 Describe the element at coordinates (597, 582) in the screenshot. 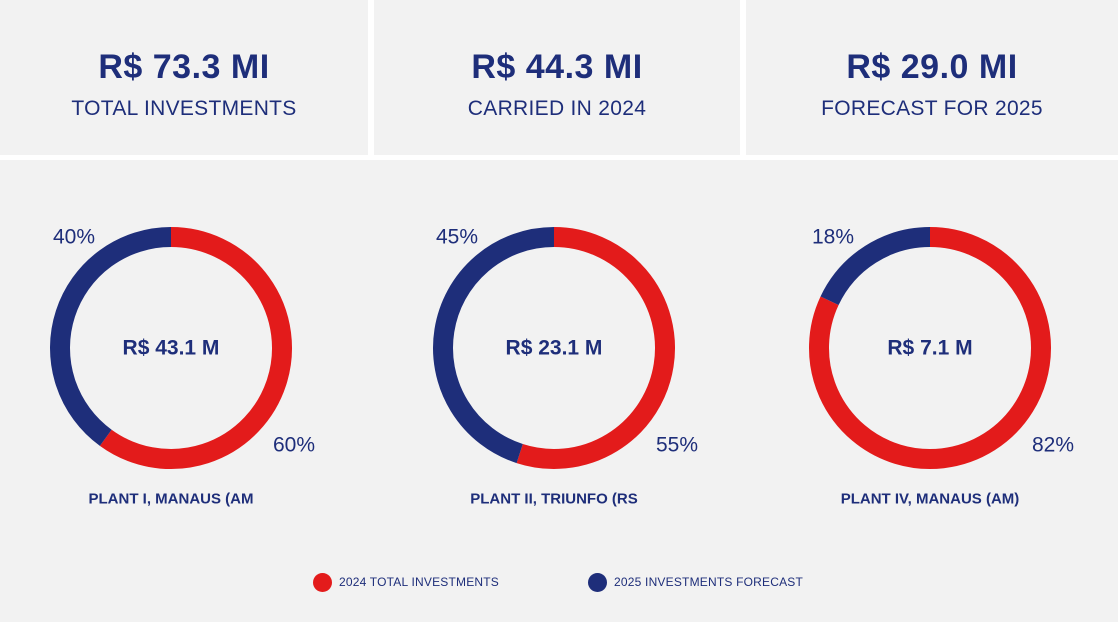

I see `legend-dot-navy` at that location.